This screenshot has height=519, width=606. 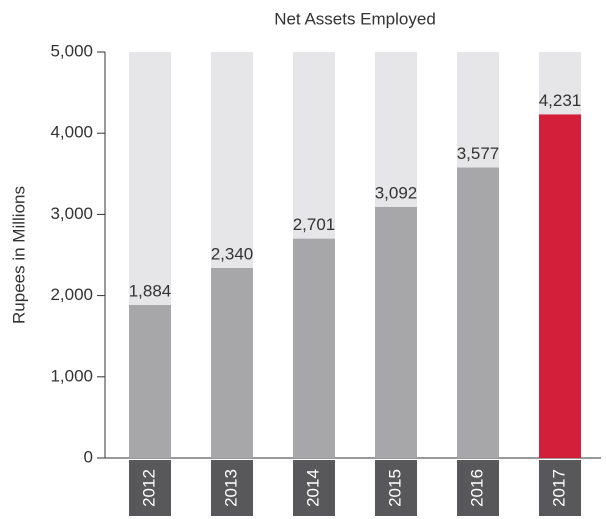 I want to click on y-tick-label: 2,000, so click(x=71, y=294).